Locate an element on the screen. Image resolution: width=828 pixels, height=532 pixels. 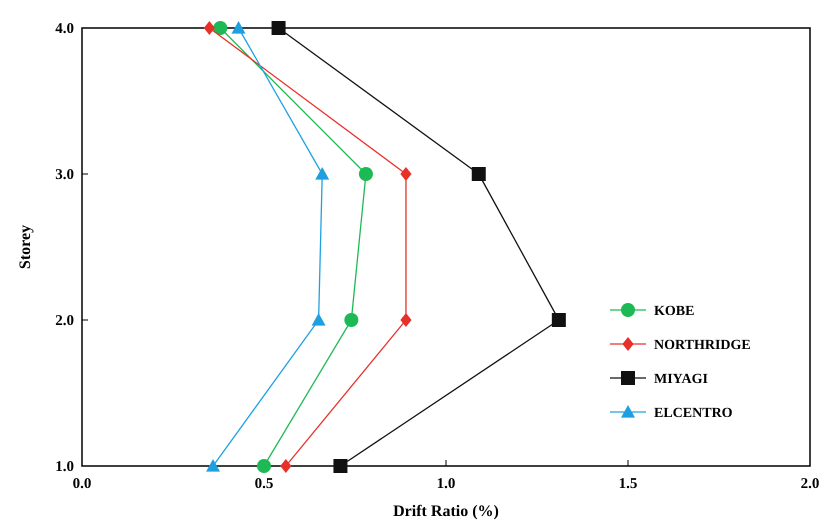
y-tick-label: 1.0 is located at coordinates (64, 467).